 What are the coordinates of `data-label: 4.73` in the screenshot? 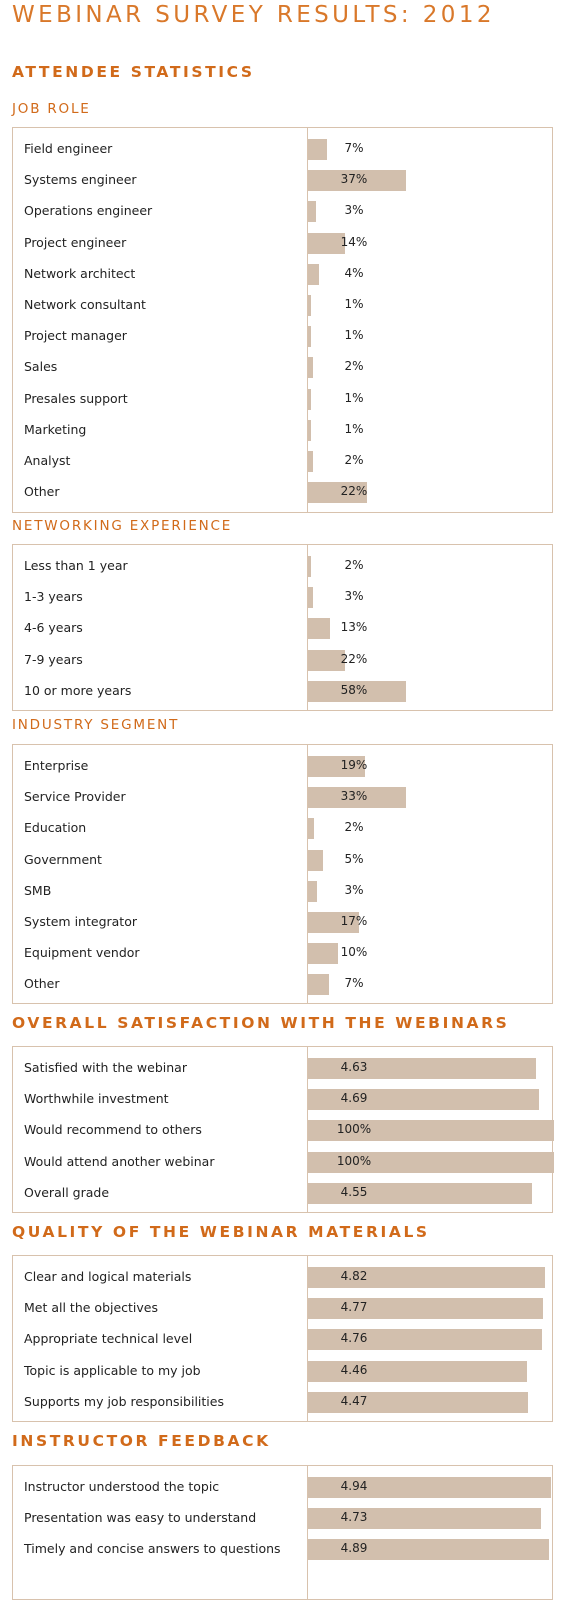 It's located at (354, 1517).